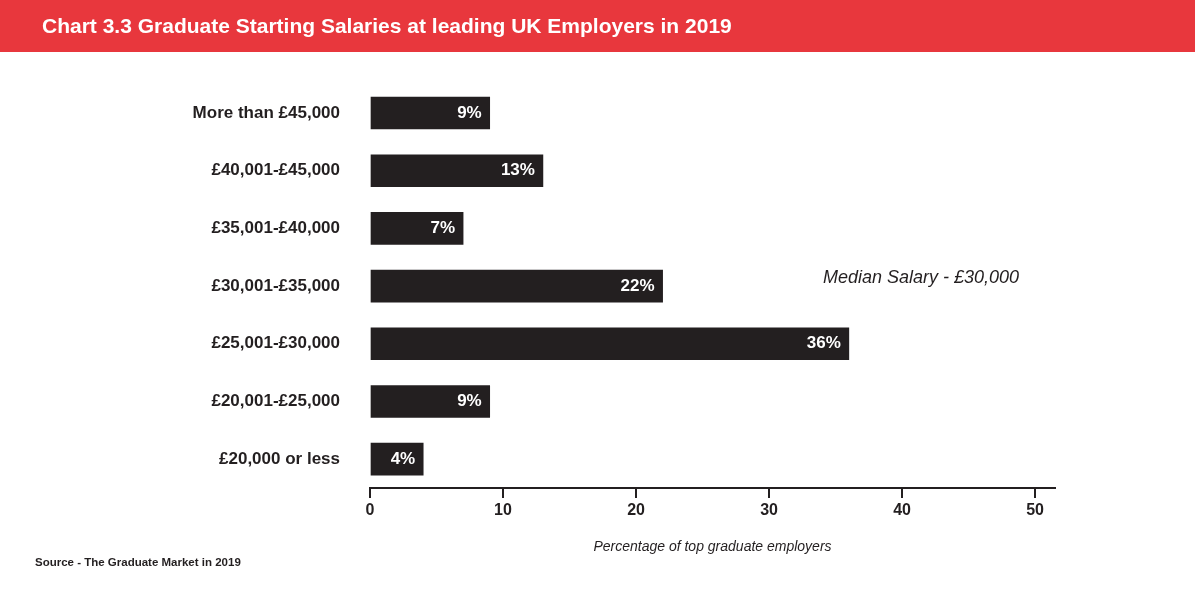 The width and height of the screenshot is (1195, 592). I want to click on data-label: 36%, so click(823, 343).